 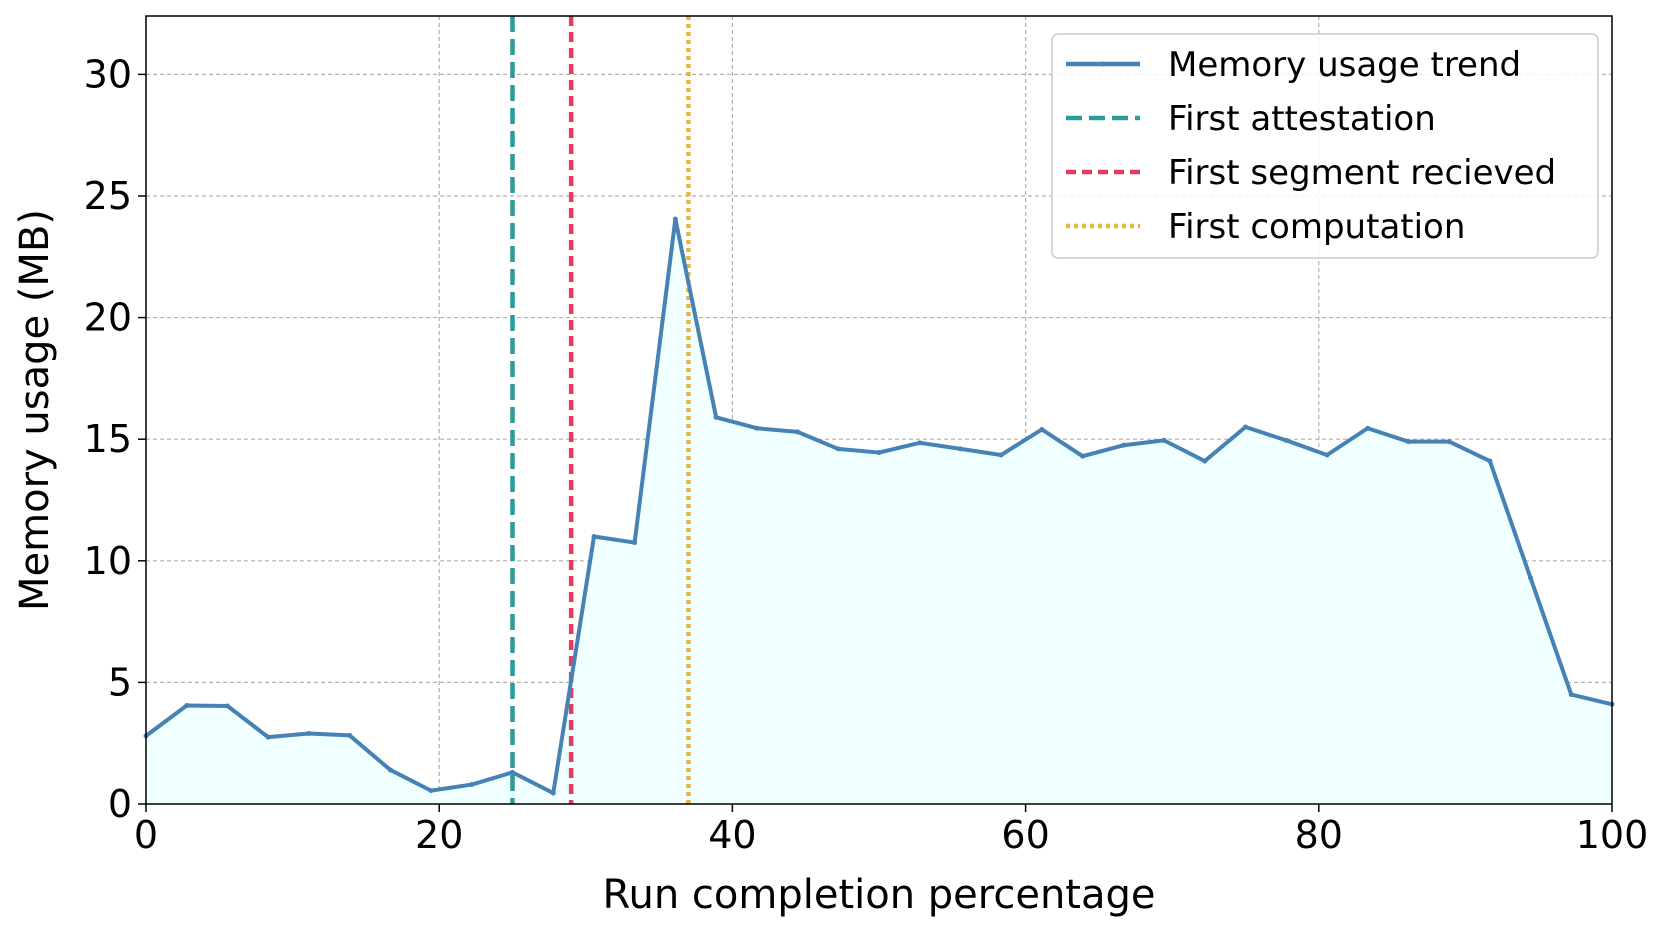 I want to click on x-tick-label: 100, so click(x=1612, y=835).